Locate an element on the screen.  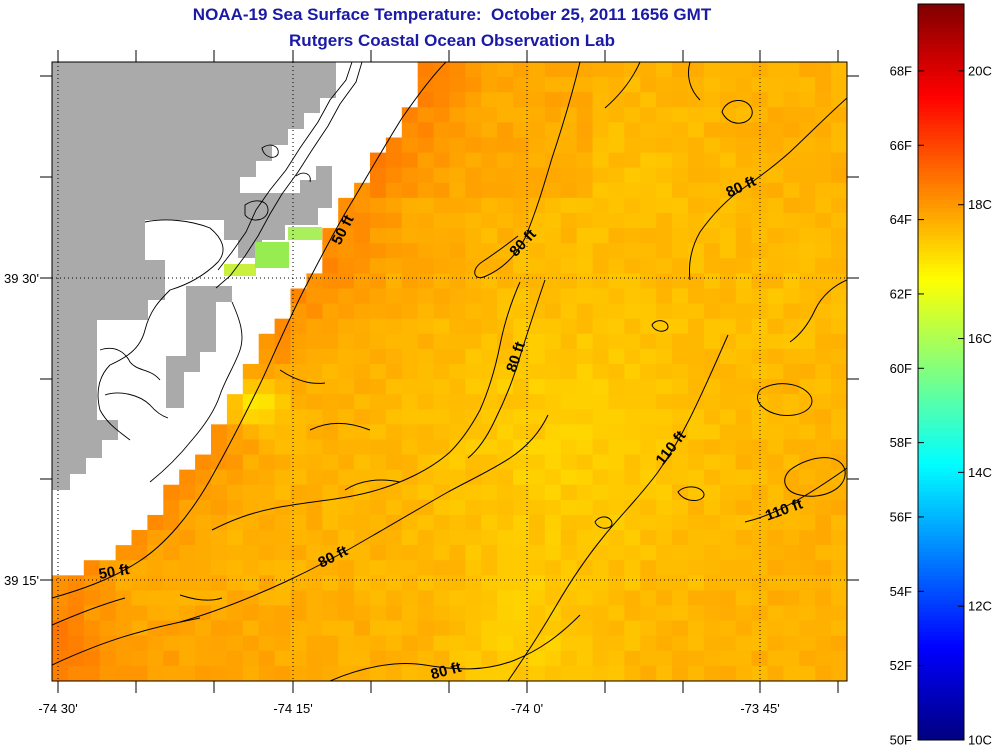
land-bay-islands is located at coordinates (278, 212).